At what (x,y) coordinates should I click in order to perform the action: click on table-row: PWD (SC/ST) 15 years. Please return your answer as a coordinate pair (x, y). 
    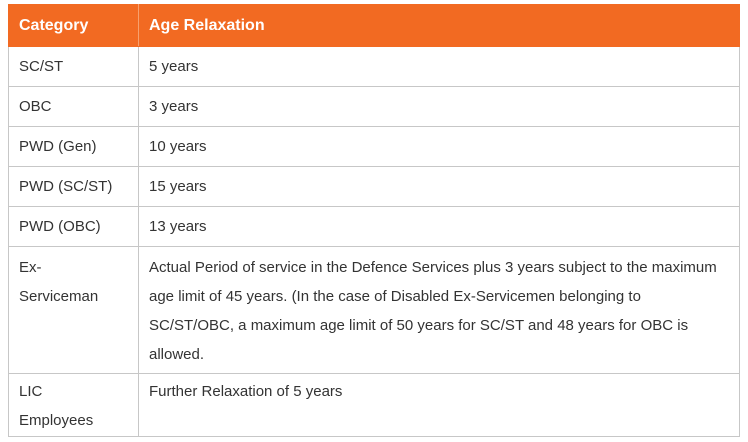
    Looking at the image, I should click on (374, 186).